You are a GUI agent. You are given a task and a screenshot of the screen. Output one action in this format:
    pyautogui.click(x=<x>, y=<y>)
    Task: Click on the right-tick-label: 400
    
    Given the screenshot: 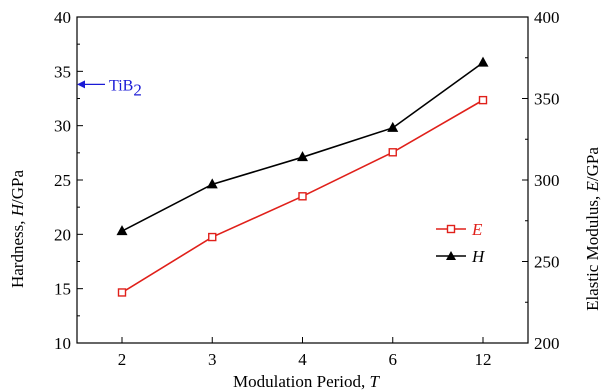 What is the action you would take?
    pyautogui.click(x=547, y=17)
    